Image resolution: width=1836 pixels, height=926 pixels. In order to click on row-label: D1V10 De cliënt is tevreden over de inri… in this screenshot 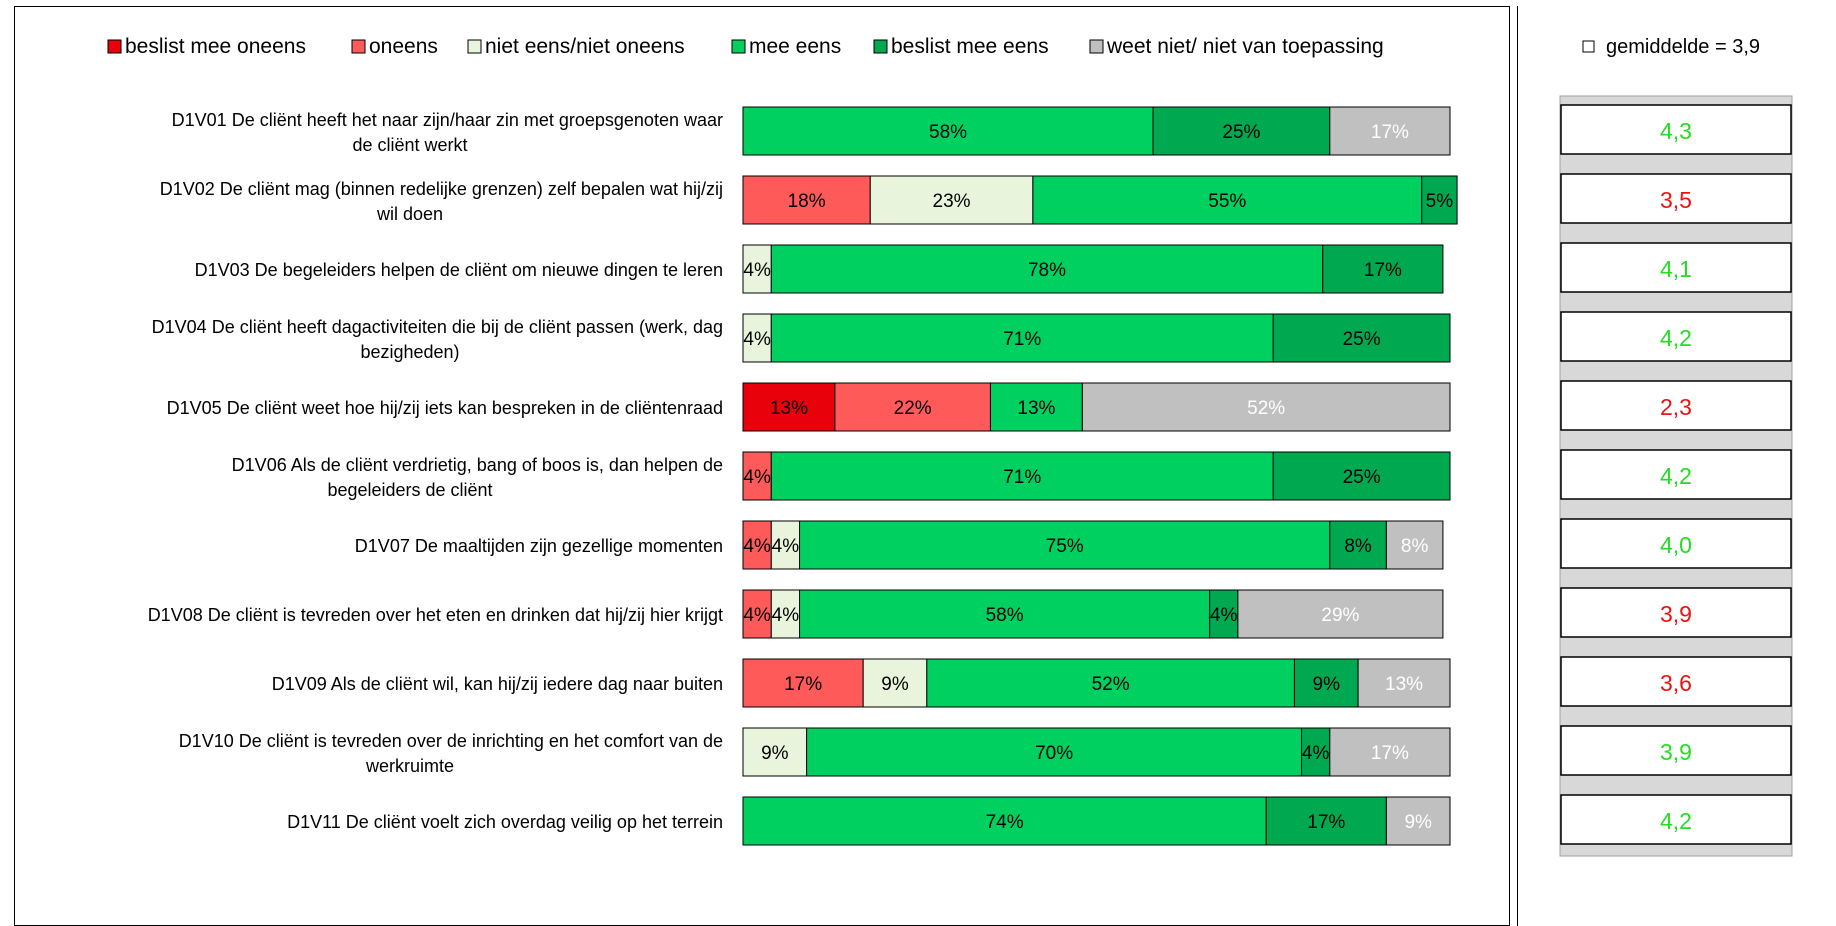, I will do `click(451, 741)`.